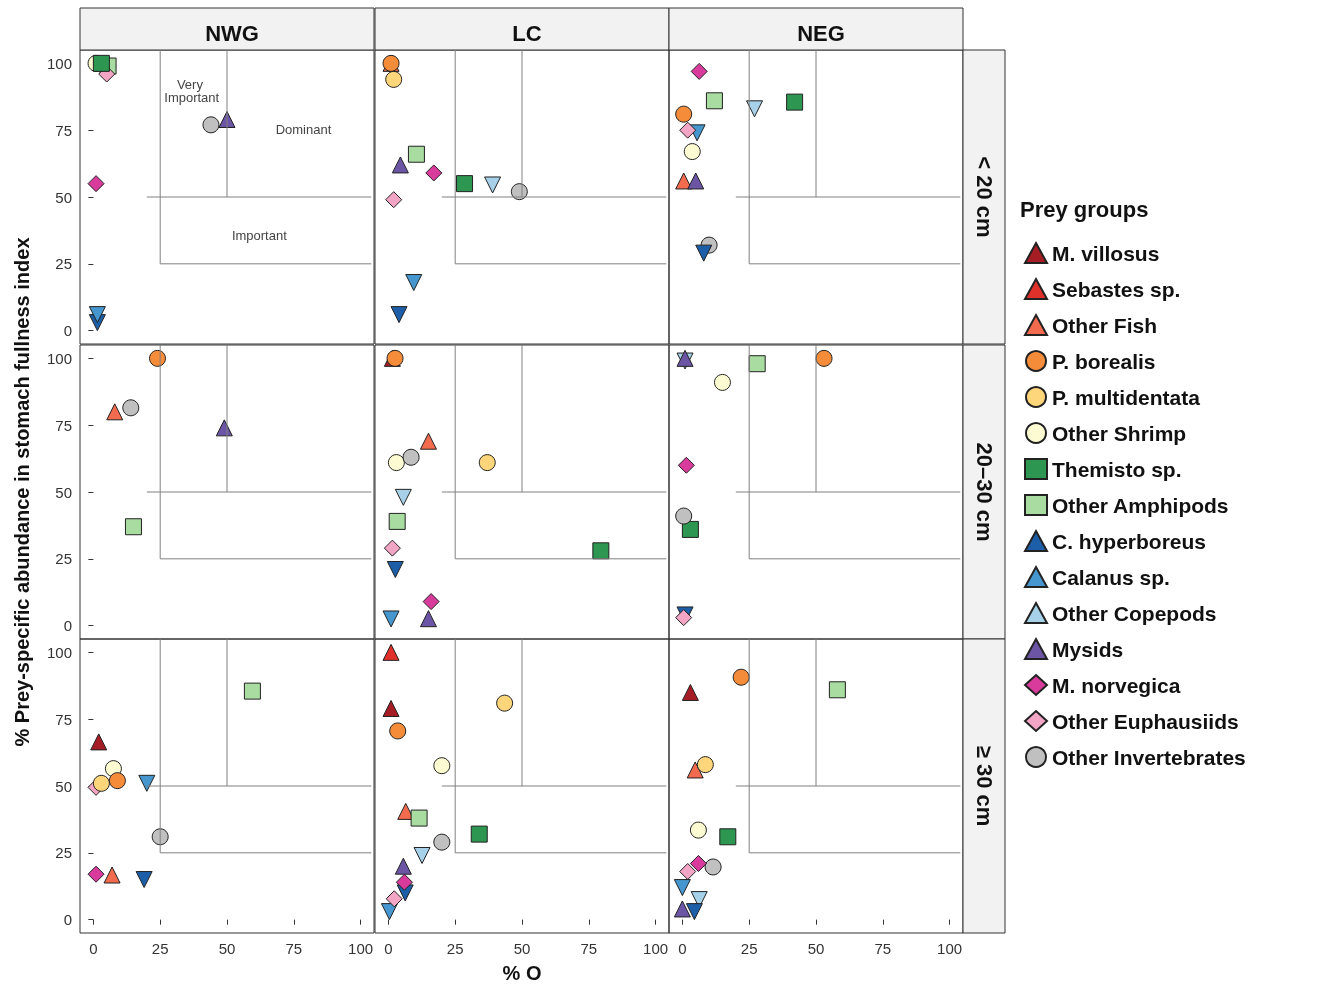 The width and height of the screenshot is (1322, 987). What do you see at coordinates (1149, 757) in the screenshot?
I see `legend-label: Other Invertebrates` at bounding box center [1149, 757].